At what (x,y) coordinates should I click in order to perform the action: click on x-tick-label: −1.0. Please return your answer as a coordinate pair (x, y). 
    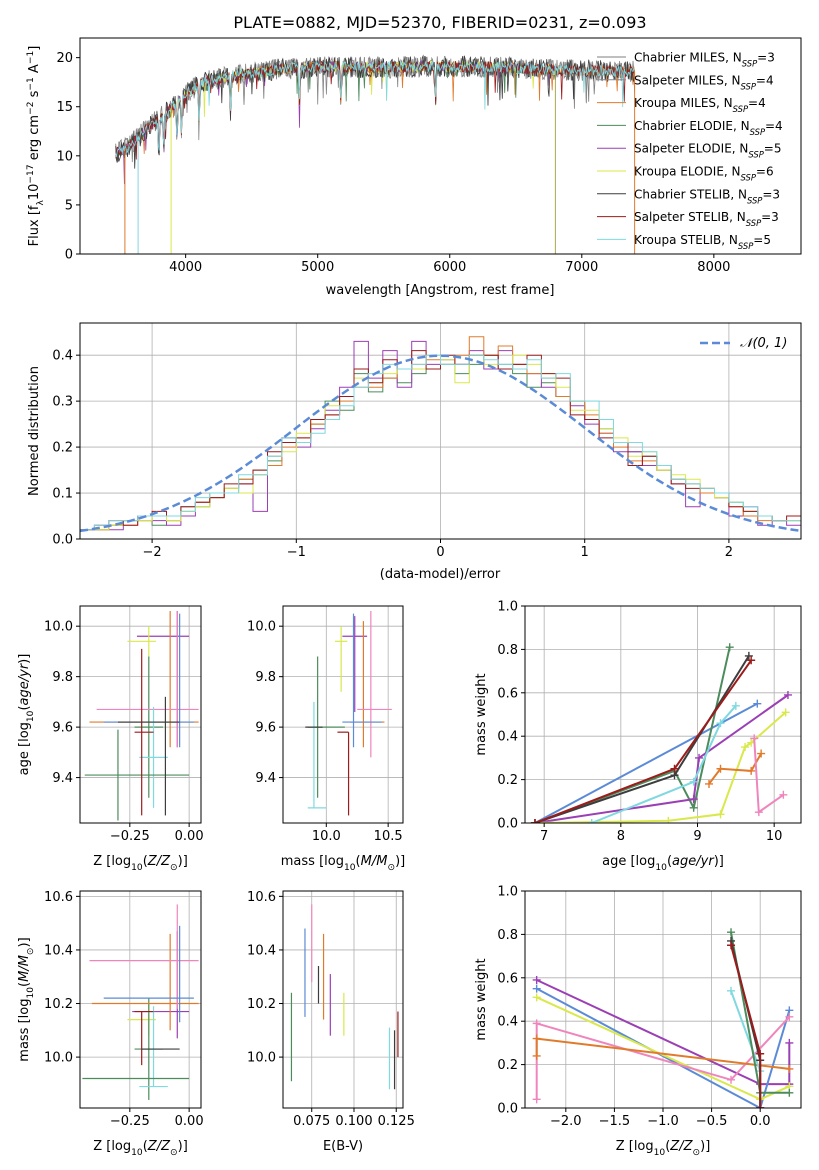
    Looking at the image, I should click on (663, 1121).